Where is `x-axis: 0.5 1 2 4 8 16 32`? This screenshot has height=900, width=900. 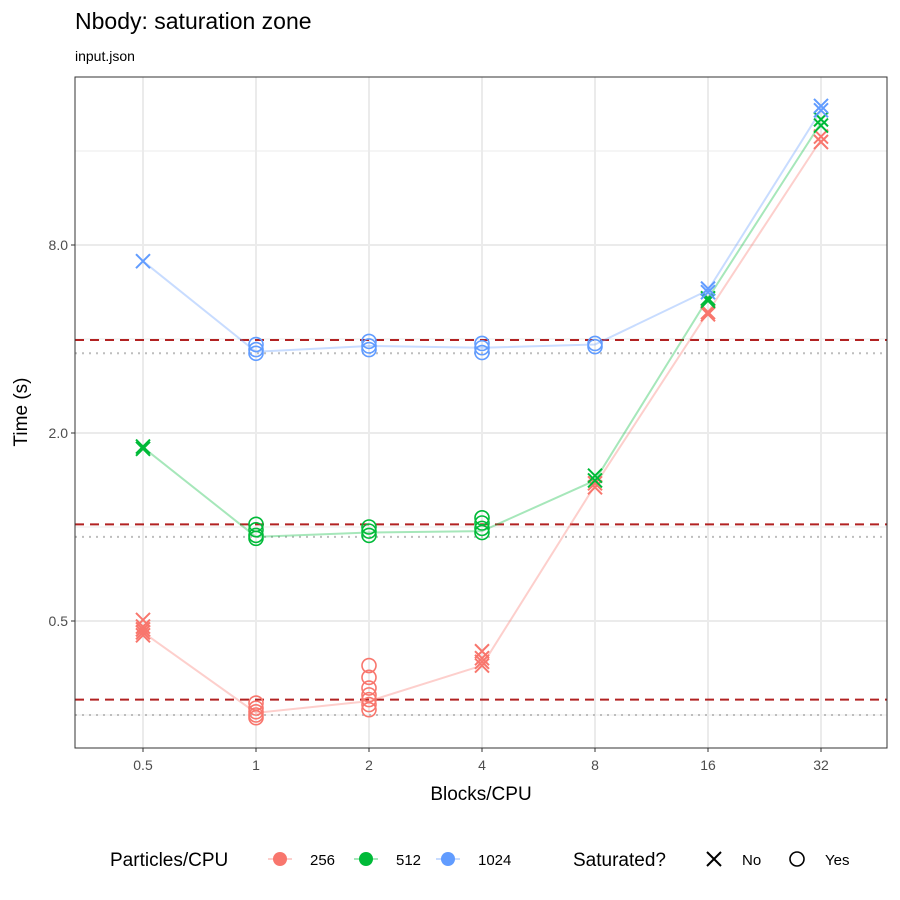 x-axis: 0.5 1 2 4 8 16 32 is located at coordinates (481, 760).